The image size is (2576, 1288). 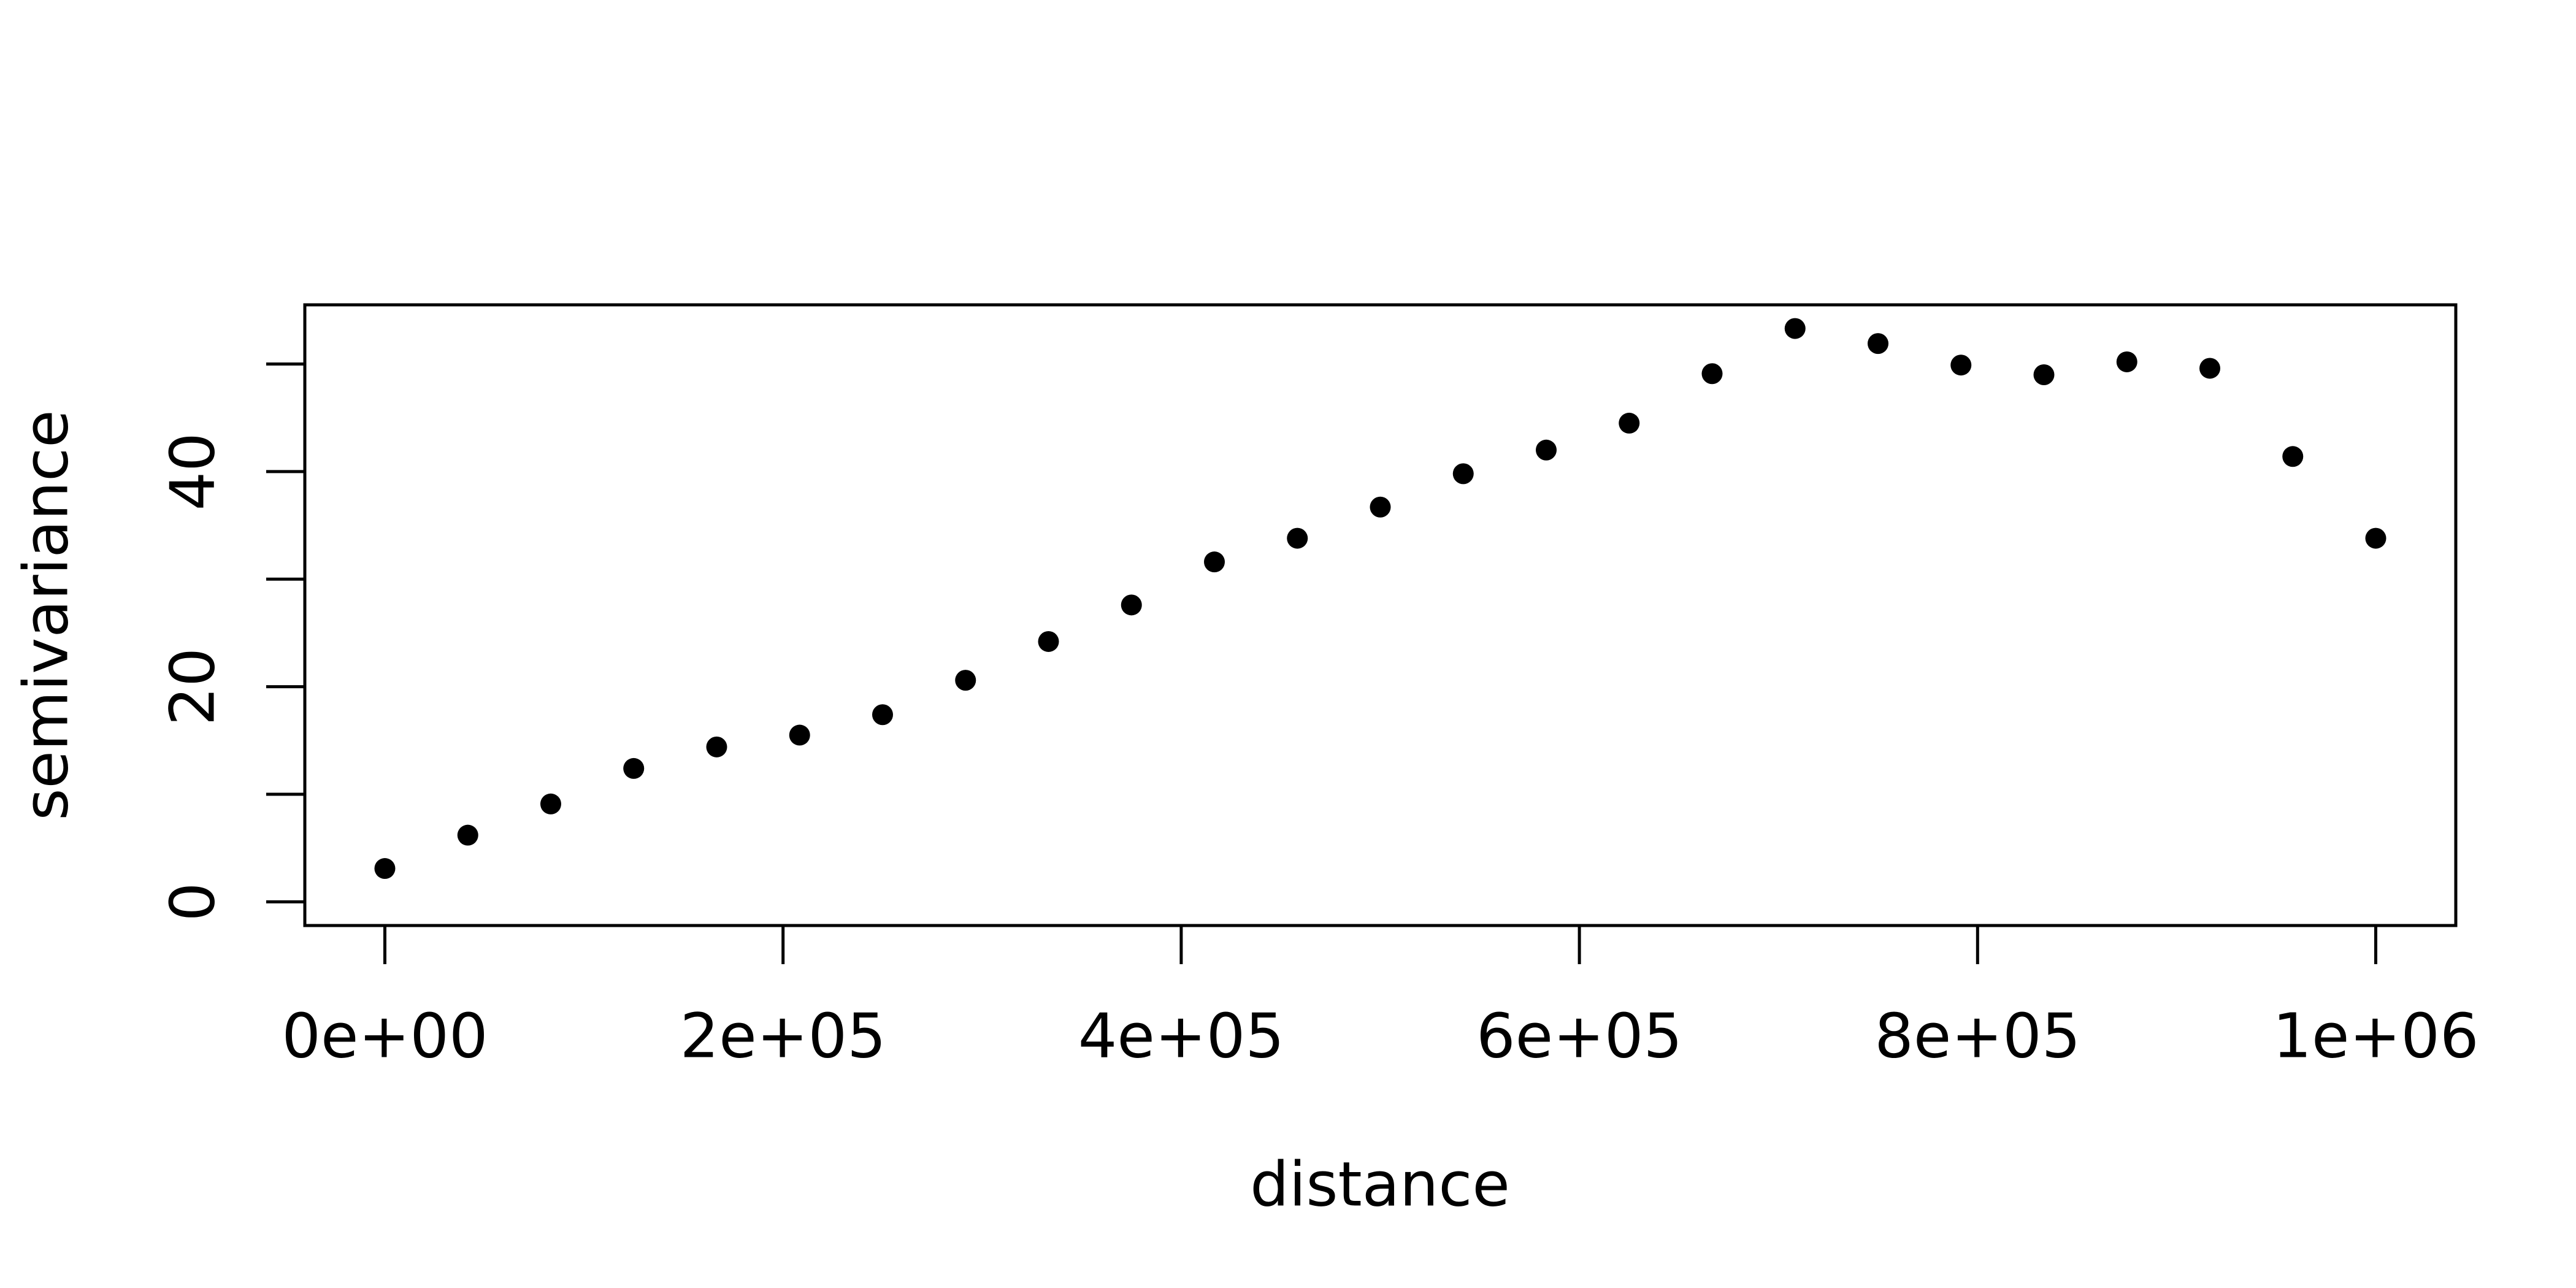 I want to click on y-tick-label: 0, so click(x=192, y=902).